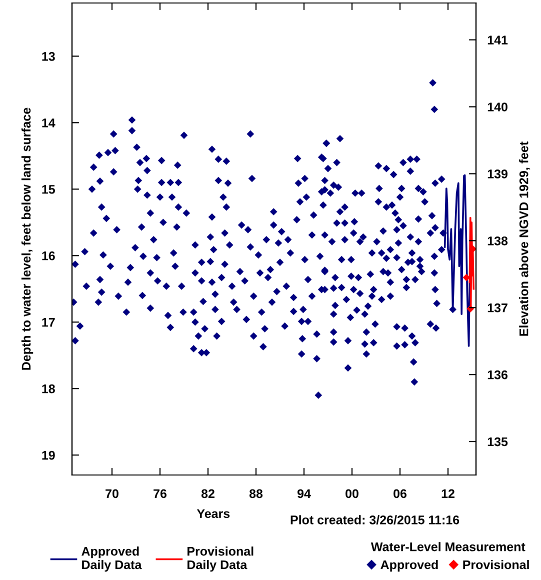  I want to click on y-axis-title: Depth to water level, feet below land surface, so click(27, 239).